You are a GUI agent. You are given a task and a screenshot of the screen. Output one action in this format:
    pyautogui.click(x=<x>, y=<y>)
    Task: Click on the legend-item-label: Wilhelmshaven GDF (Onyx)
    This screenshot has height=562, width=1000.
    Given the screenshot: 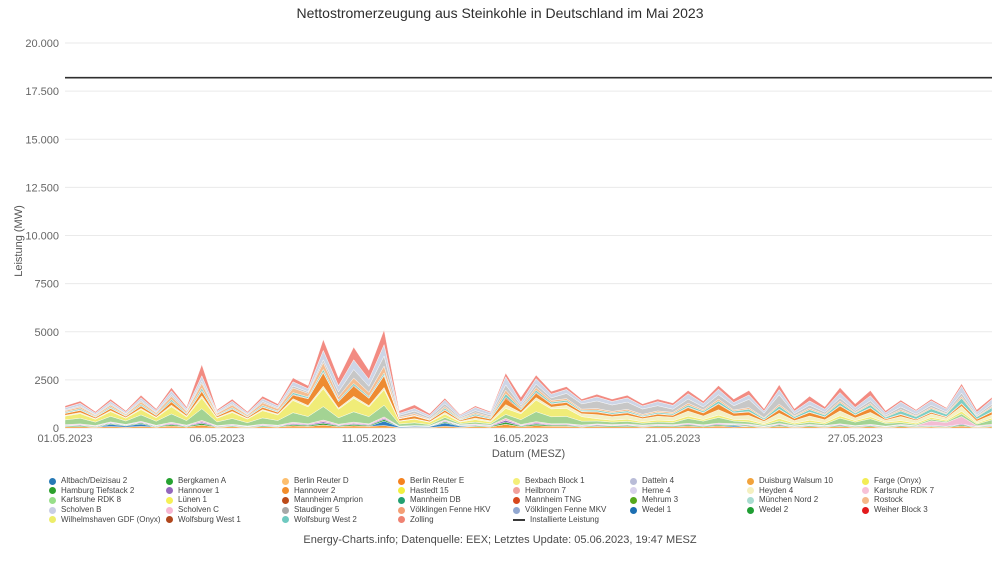 What is the action you would take?
    pyautogui.click(x=111, y=519)
    